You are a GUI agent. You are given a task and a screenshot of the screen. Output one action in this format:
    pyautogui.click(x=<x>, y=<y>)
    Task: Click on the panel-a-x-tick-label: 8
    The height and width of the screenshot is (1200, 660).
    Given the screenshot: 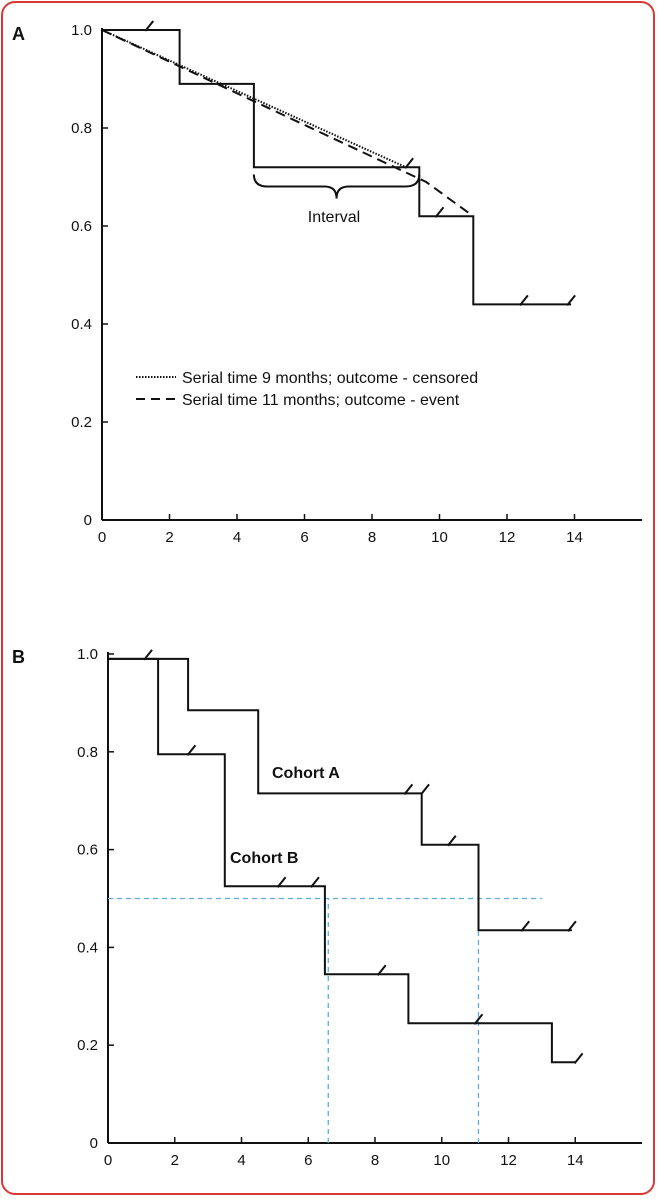 What is the action you would take?
    pyautogui.click(x=372, y=537)
    